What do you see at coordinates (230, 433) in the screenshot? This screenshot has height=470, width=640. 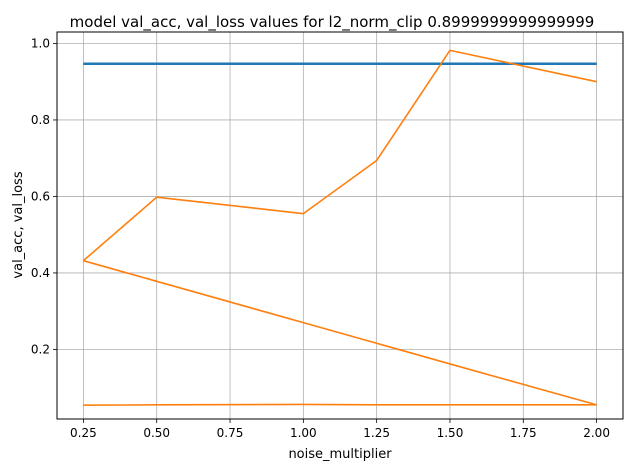 I see `x-tick-label: 0.75` at bounding box center [230, 433].